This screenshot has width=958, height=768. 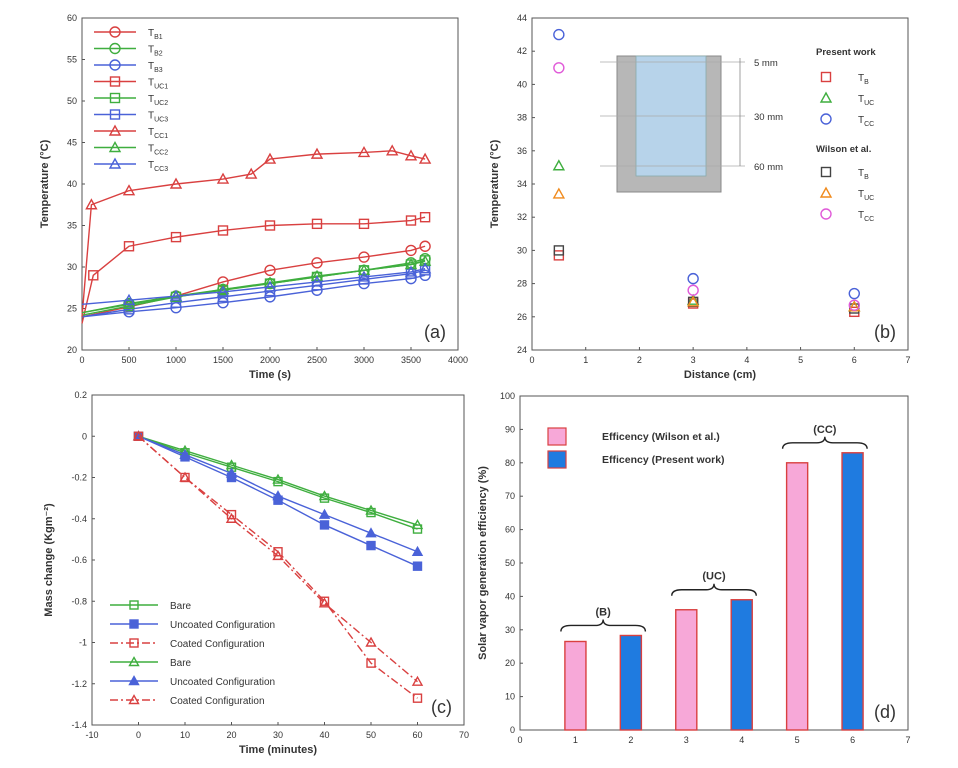 I want to click on x-tick-label: 1, so click(x=585, y=360).